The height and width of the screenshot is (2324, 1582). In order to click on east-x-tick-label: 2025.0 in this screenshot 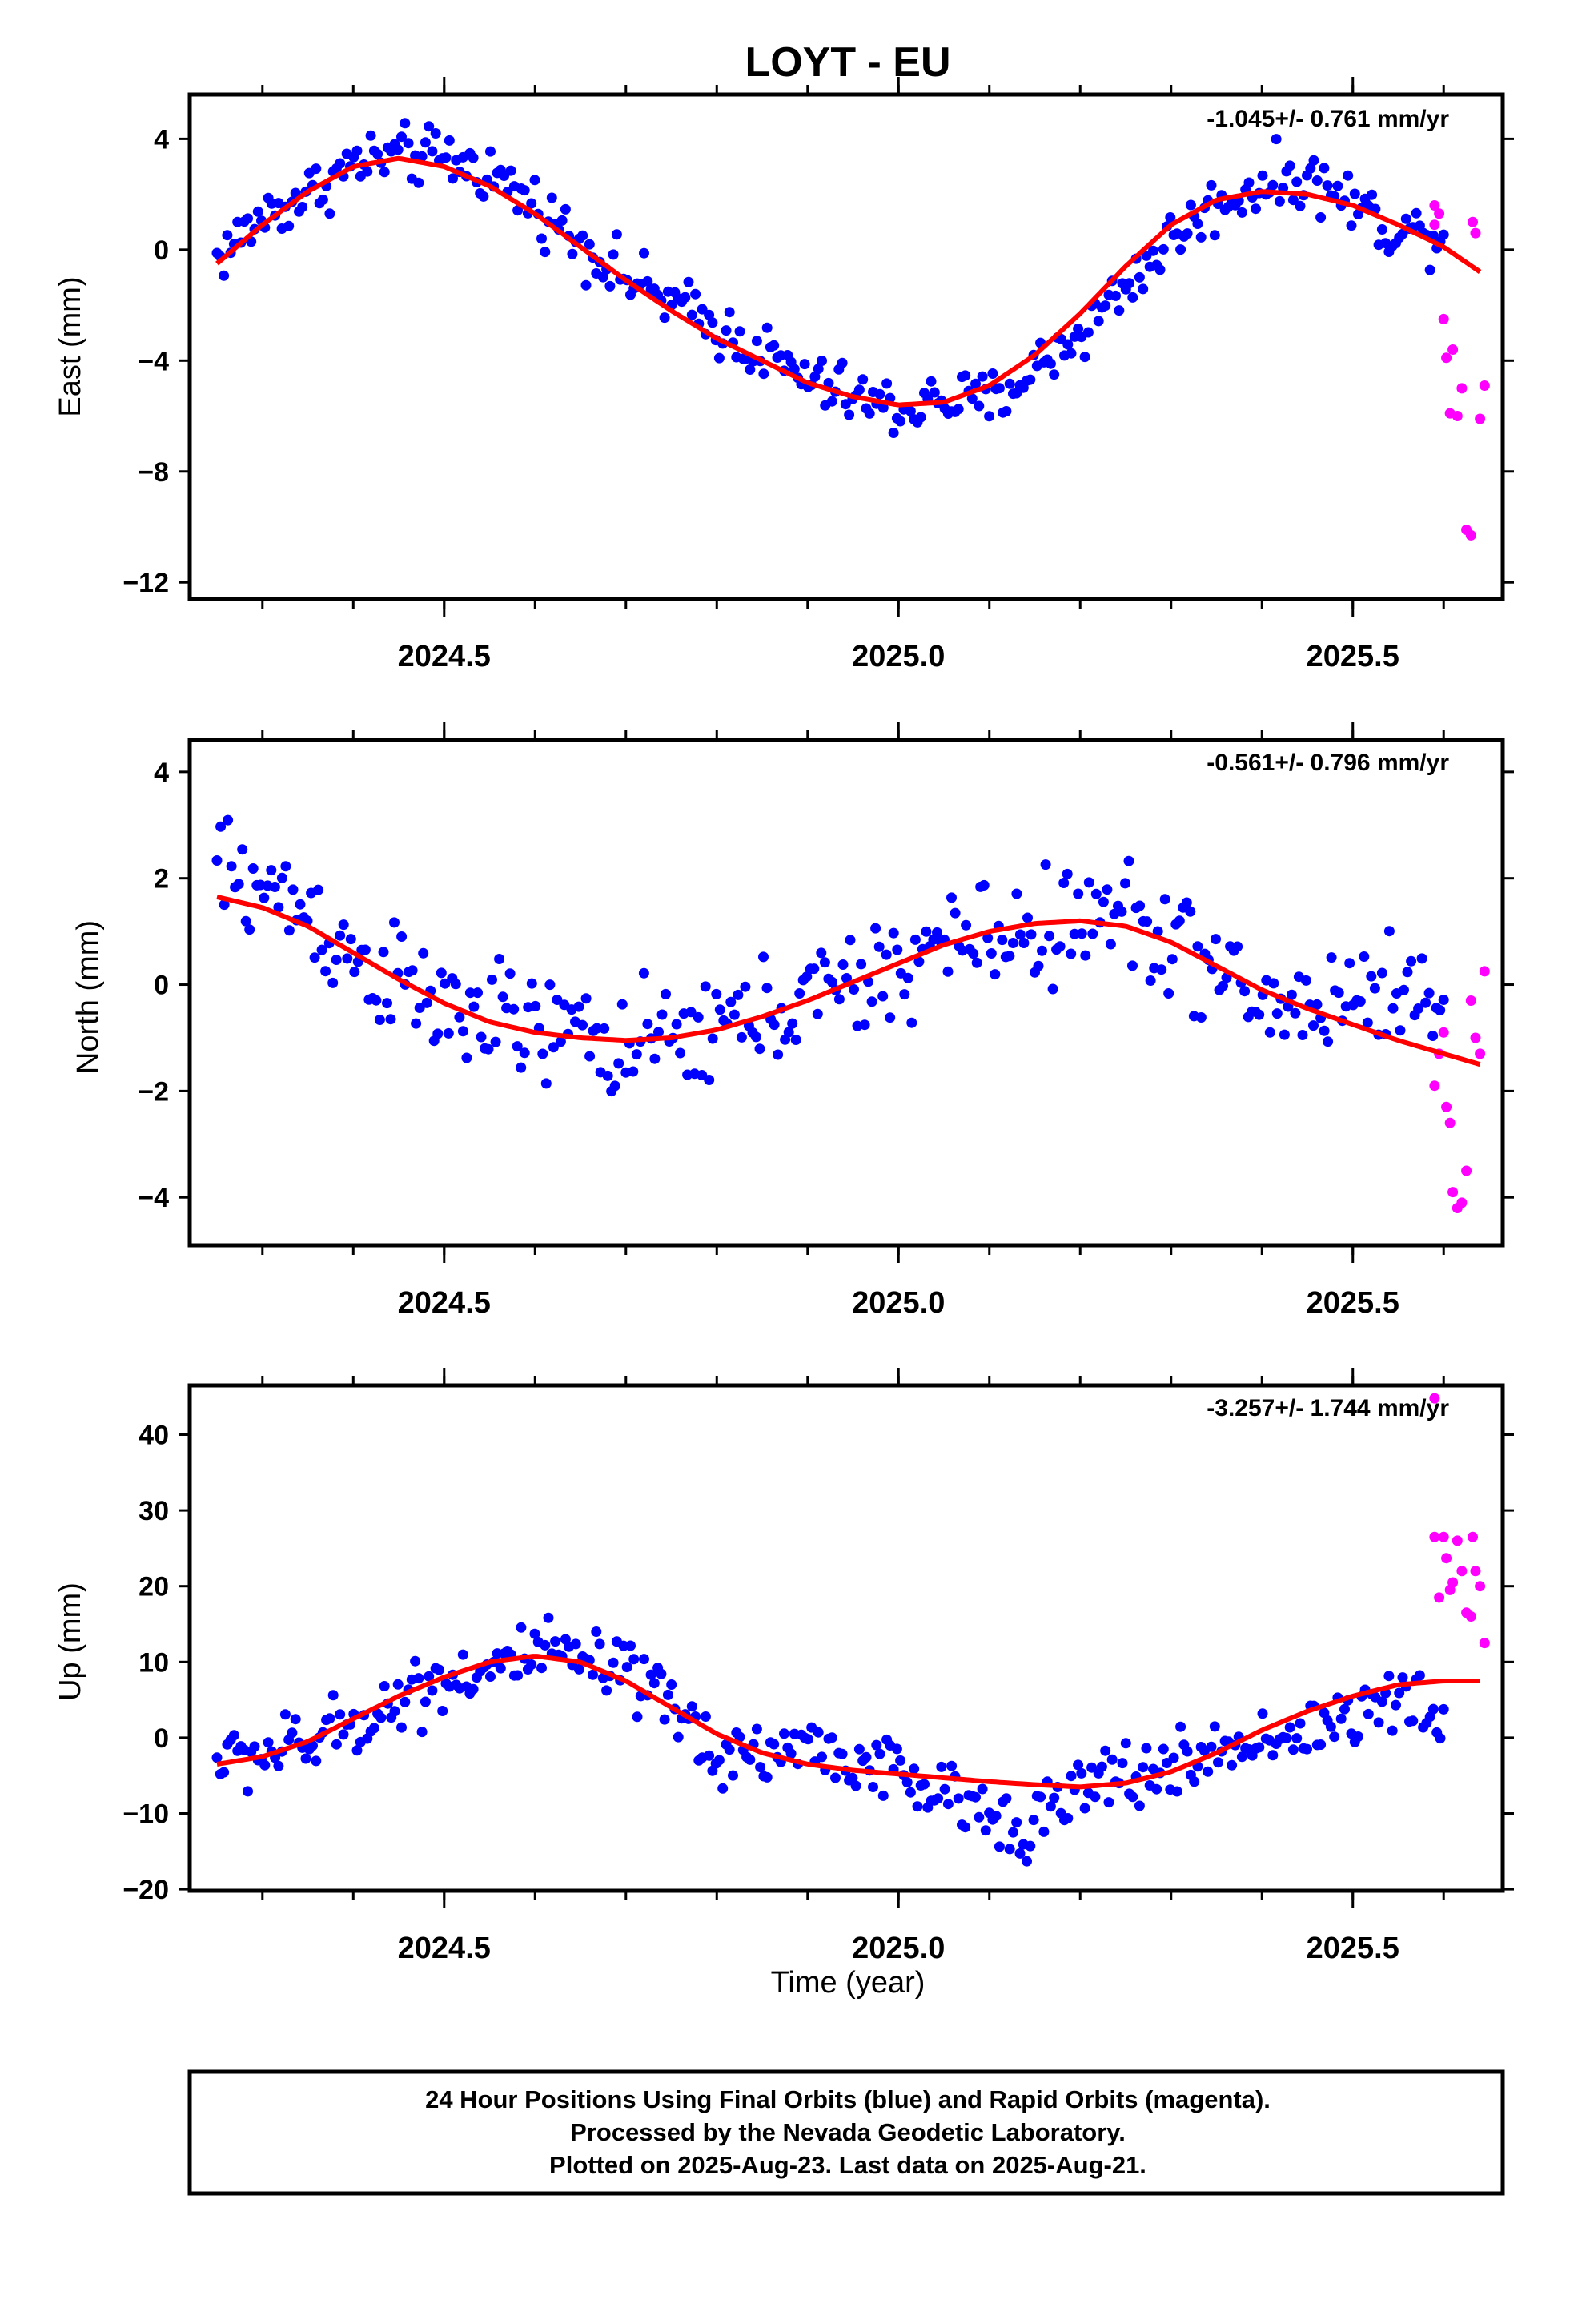, I will do `click(899, 656)`.